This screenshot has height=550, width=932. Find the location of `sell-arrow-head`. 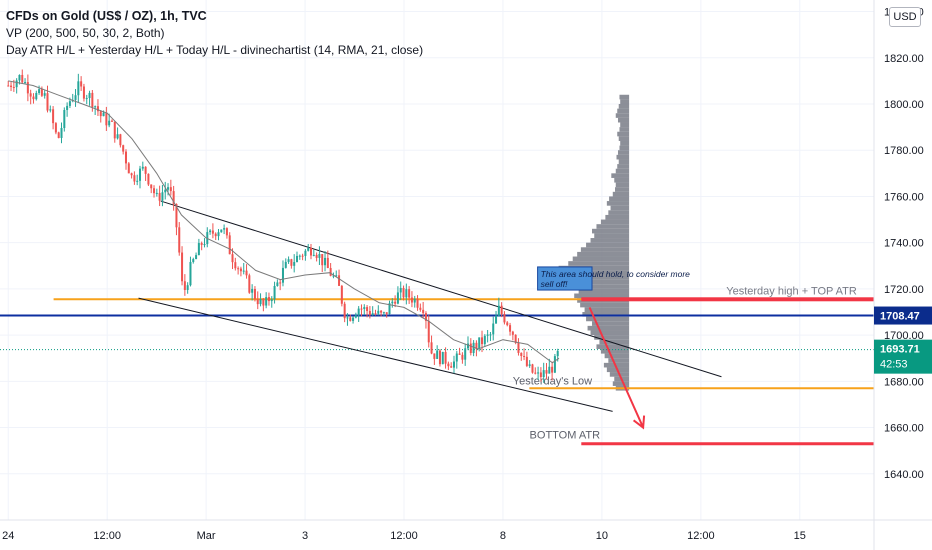

sell-arrow-head is located at coordinates (639, 422).